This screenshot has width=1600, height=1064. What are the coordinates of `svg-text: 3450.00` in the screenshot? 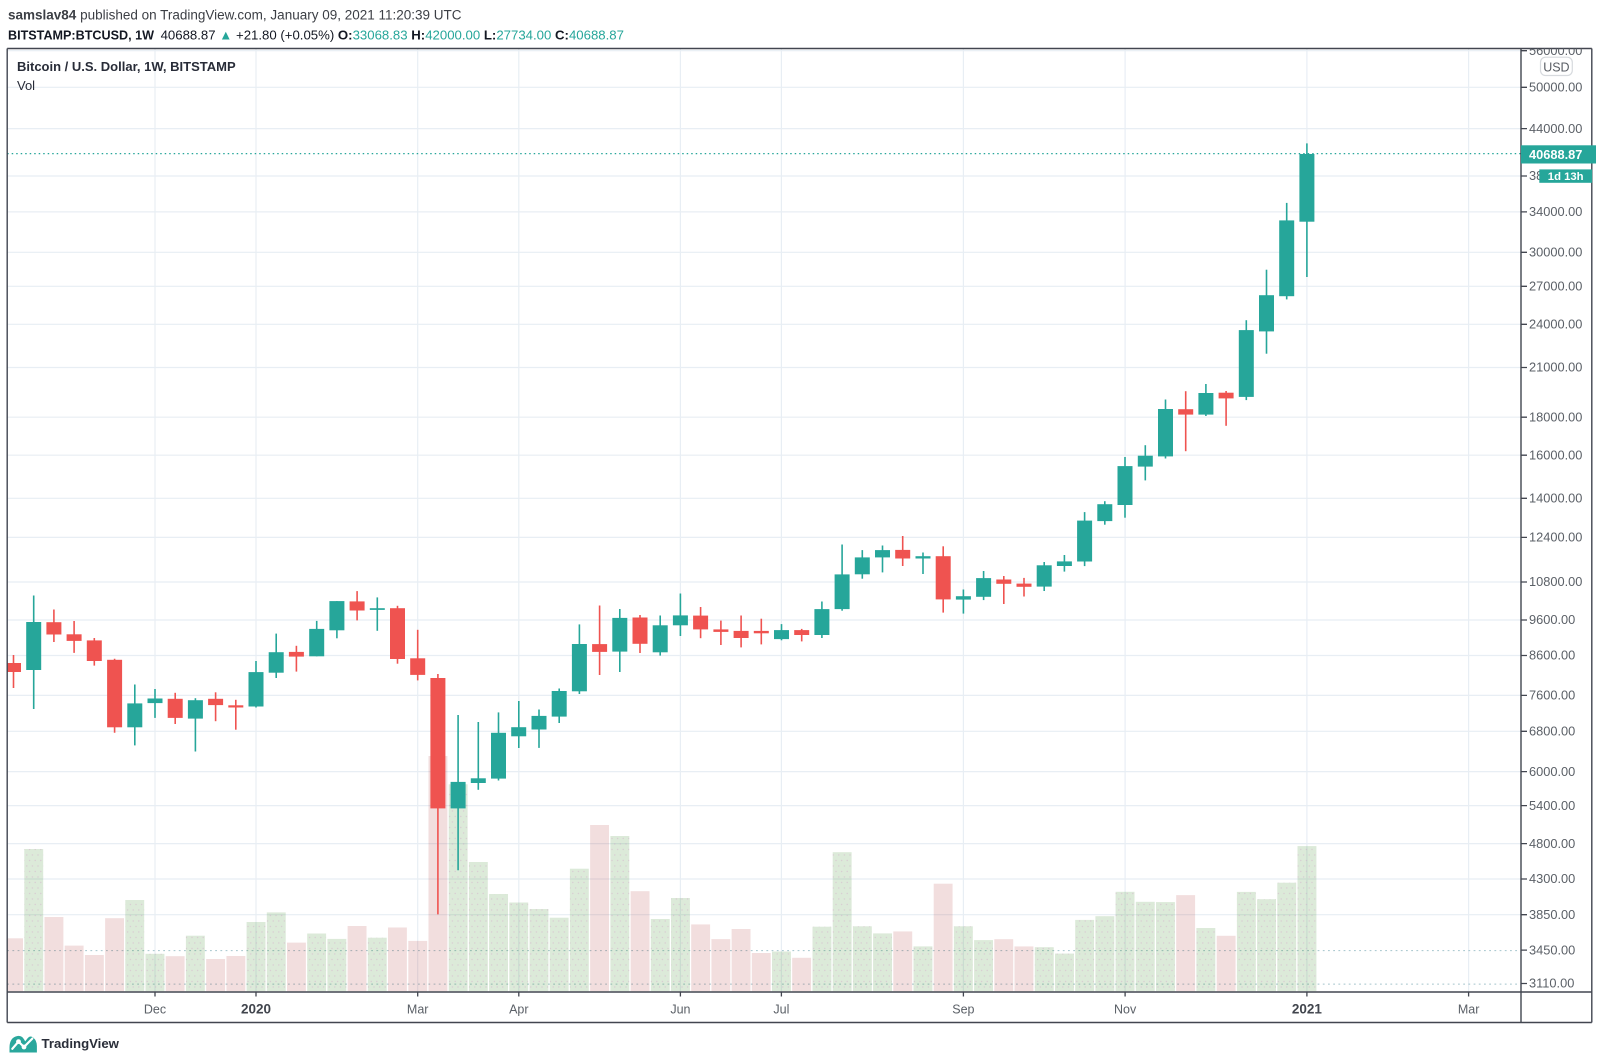 It's located at (1552, 949).